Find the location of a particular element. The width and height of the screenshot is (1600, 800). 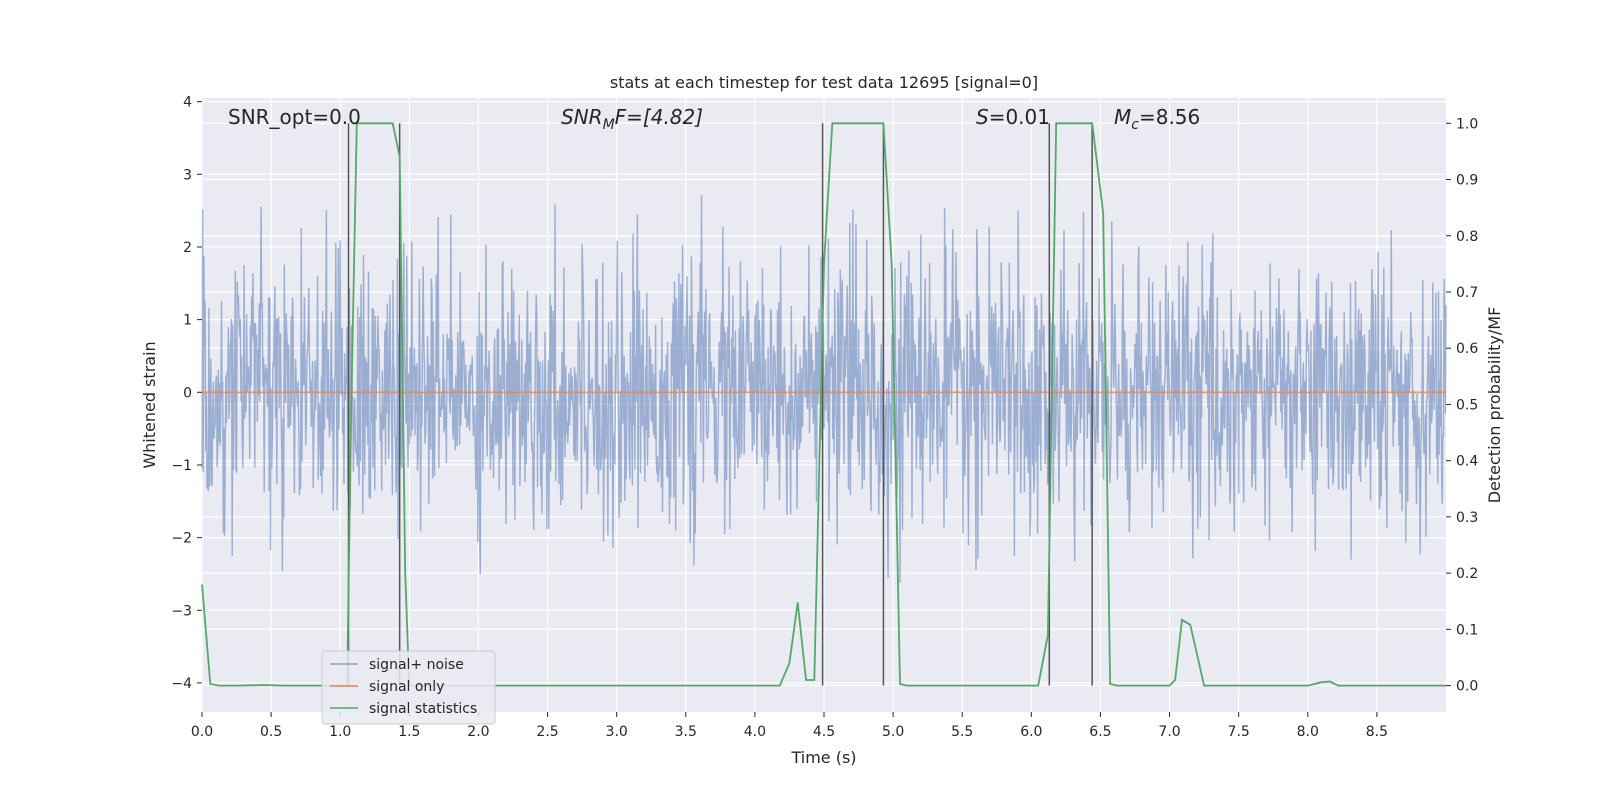

y-axis-label: Whitened strain is located at coordinates (149, 404).